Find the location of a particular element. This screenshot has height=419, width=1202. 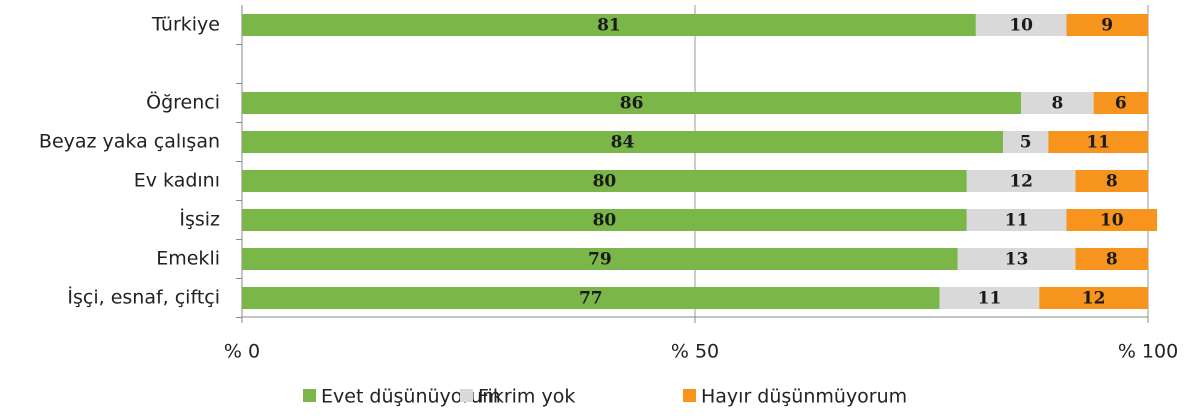

data-label: 9 is located at coordinates (1107, 26).